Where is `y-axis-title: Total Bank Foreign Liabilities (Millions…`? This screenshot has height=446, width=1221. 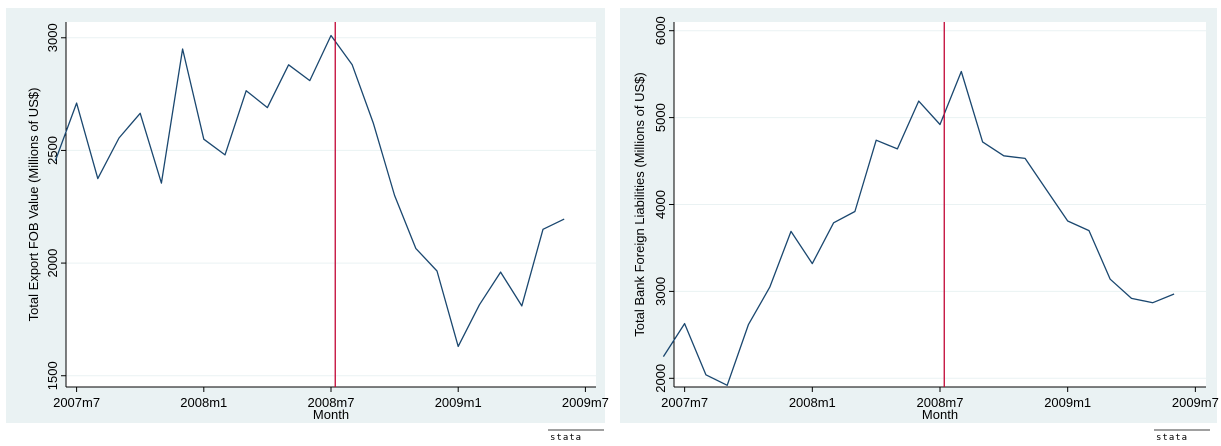
y-axis-title: Total Bank Foreign Liabilities (Millions… is located at coordinates (639, 204).